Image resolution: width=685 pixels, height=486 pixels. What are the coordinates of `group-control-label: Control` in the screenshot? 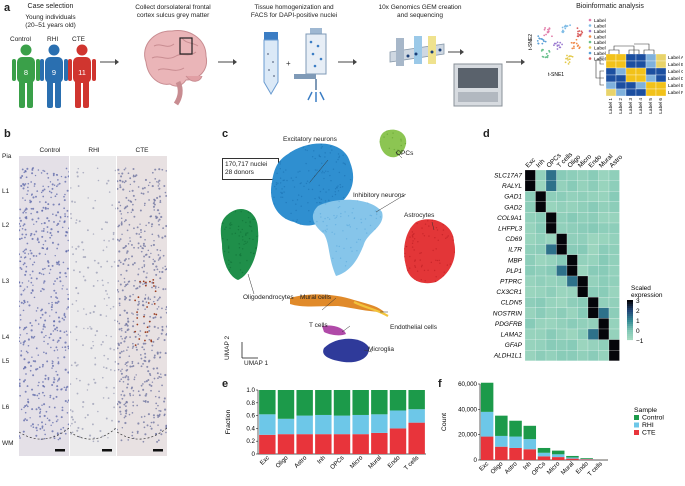 It's located at (20, 39).